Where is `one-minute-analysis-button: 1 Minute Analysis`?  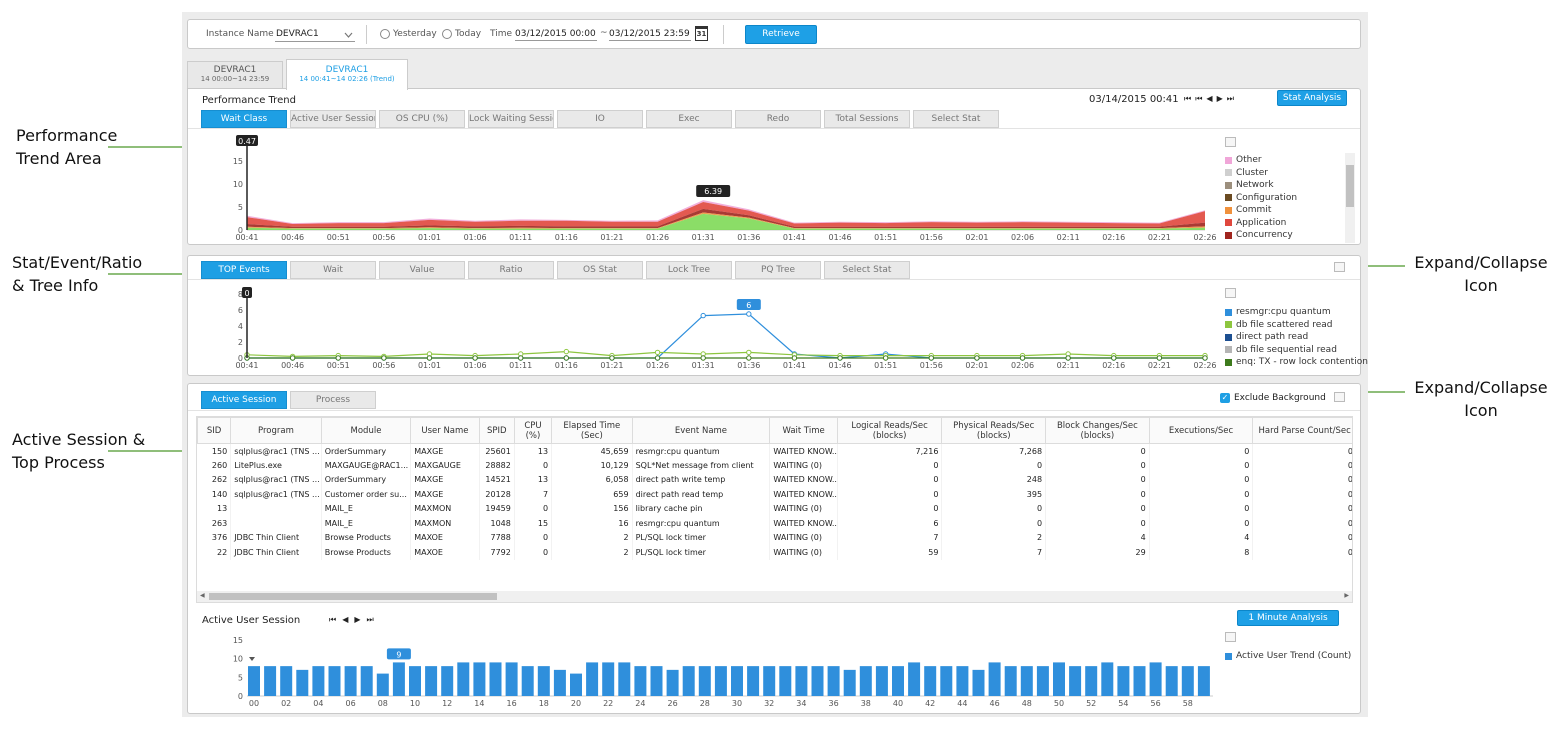
one-minute-analysis-button: 1 Minute Analysis is located at coordinates (1288, 618).